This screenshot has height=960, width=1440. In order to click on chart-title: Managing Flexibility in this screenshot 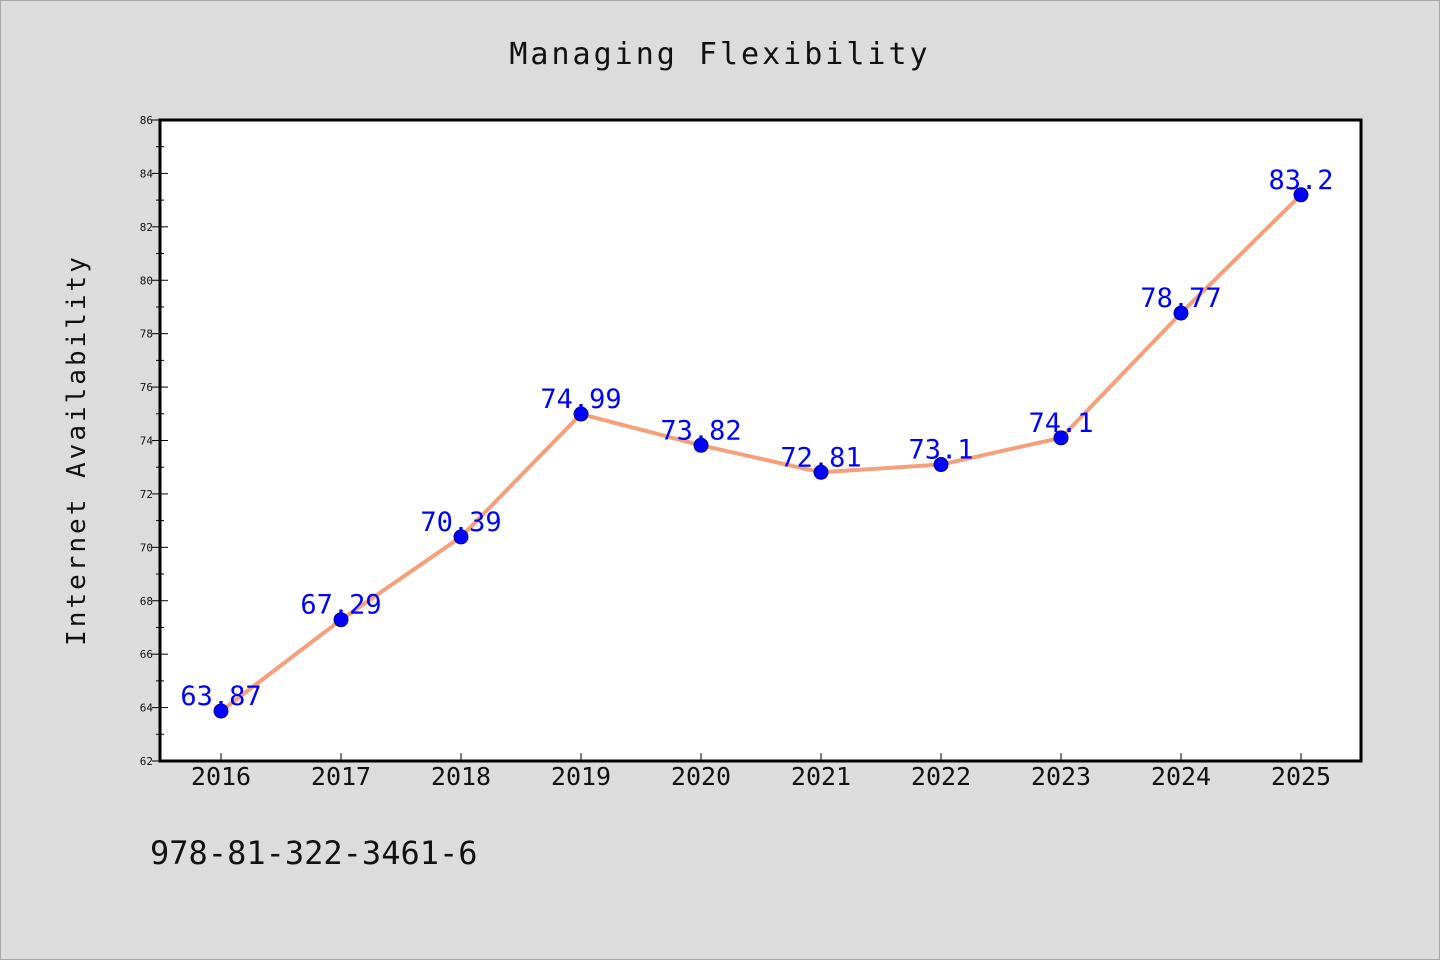, I will do `click(719, 54)`.